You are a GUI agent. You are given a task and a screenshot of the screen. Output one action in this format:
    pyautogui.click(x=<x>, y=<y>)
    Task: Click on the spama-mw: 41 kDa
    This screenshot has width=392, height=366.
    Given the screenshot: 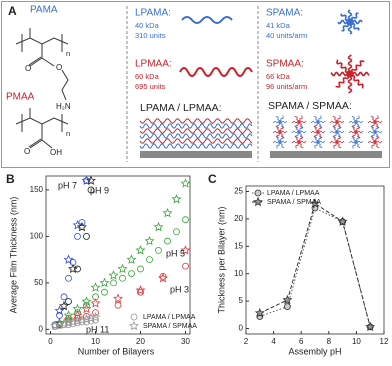 What is the action you would take?
    pyautogui.click(x=278, y=25)
    